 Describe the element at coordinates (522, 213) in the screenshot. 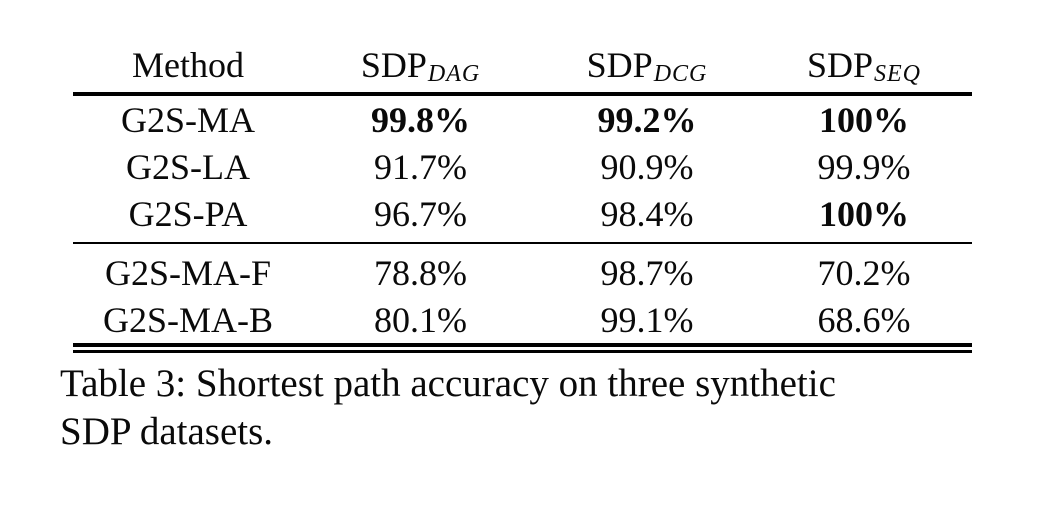

I see `table-row: G2S-PA 96.7% 98.4% 100%` at that location.